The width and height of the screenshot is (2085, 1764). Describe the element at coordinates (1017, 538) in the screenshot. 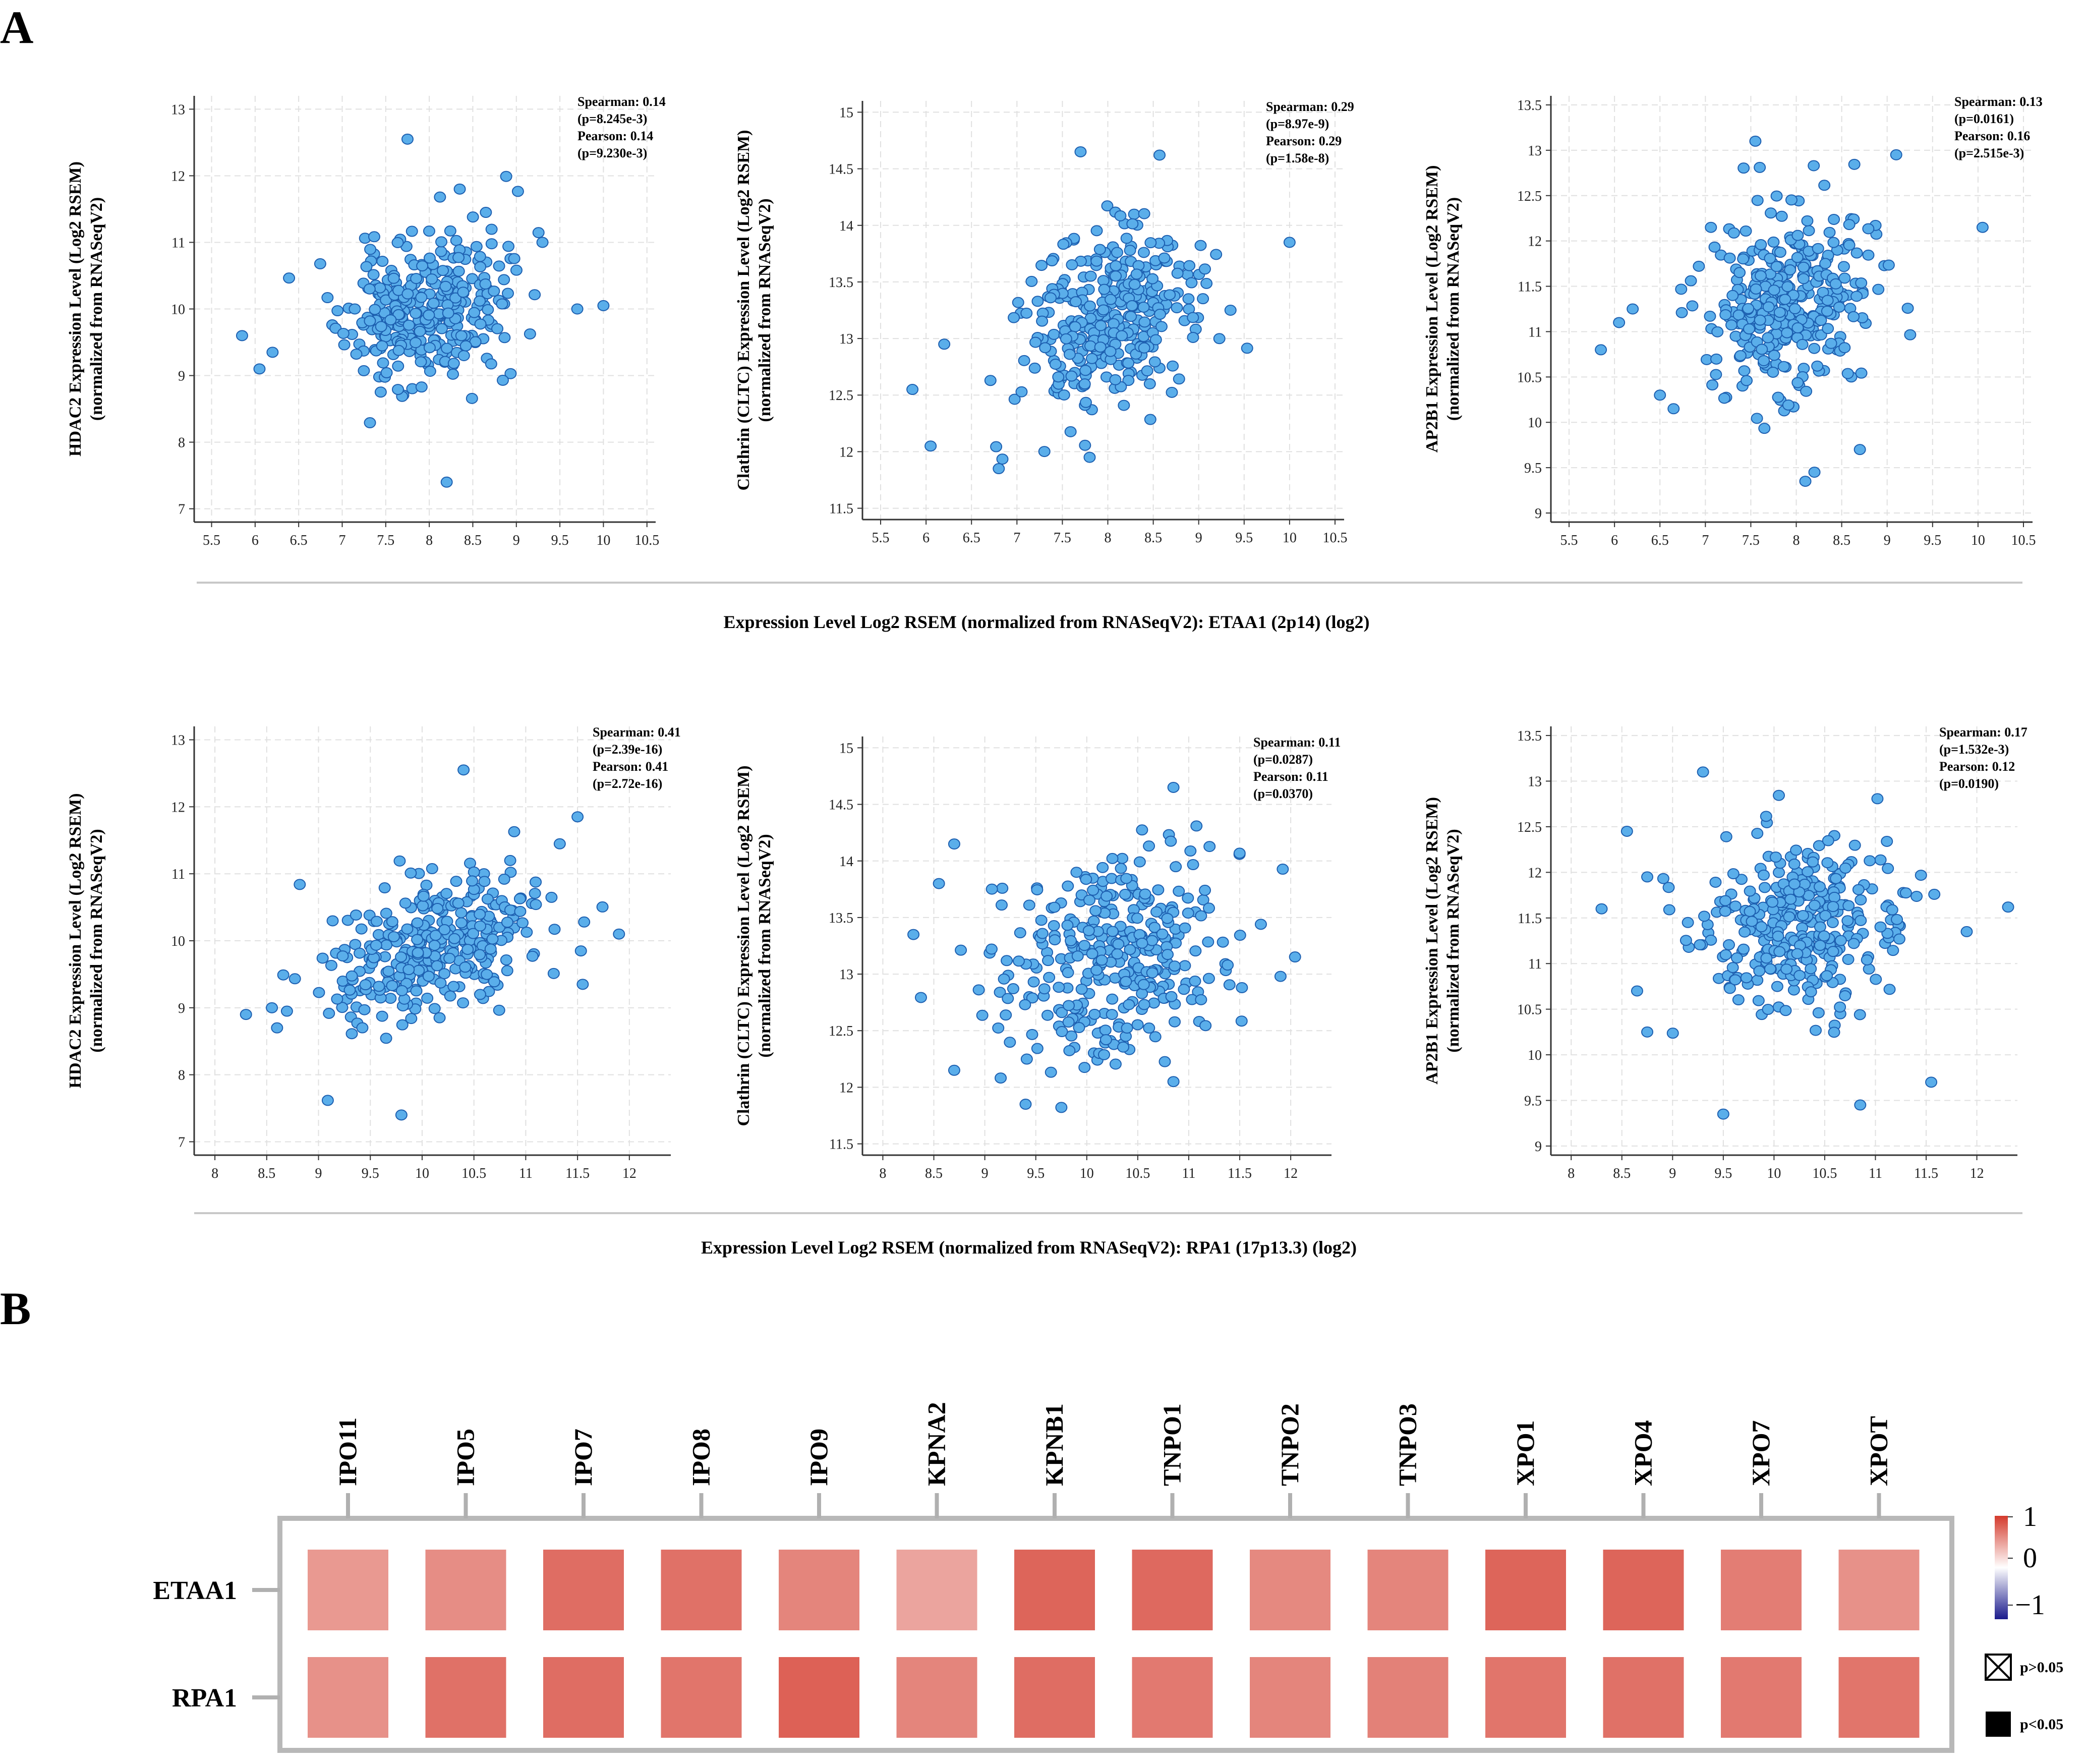

I see `x-tick-label: 7` at that location.